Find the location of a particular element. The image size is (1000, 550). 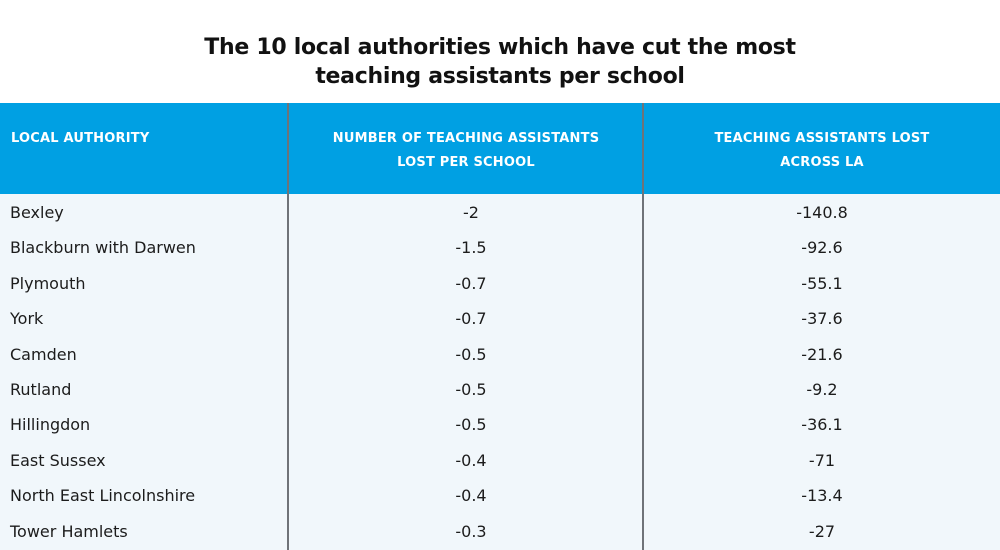

table-row: North East Lincolnshire -0.4 -13.4 is located at coordinates (500, 494).